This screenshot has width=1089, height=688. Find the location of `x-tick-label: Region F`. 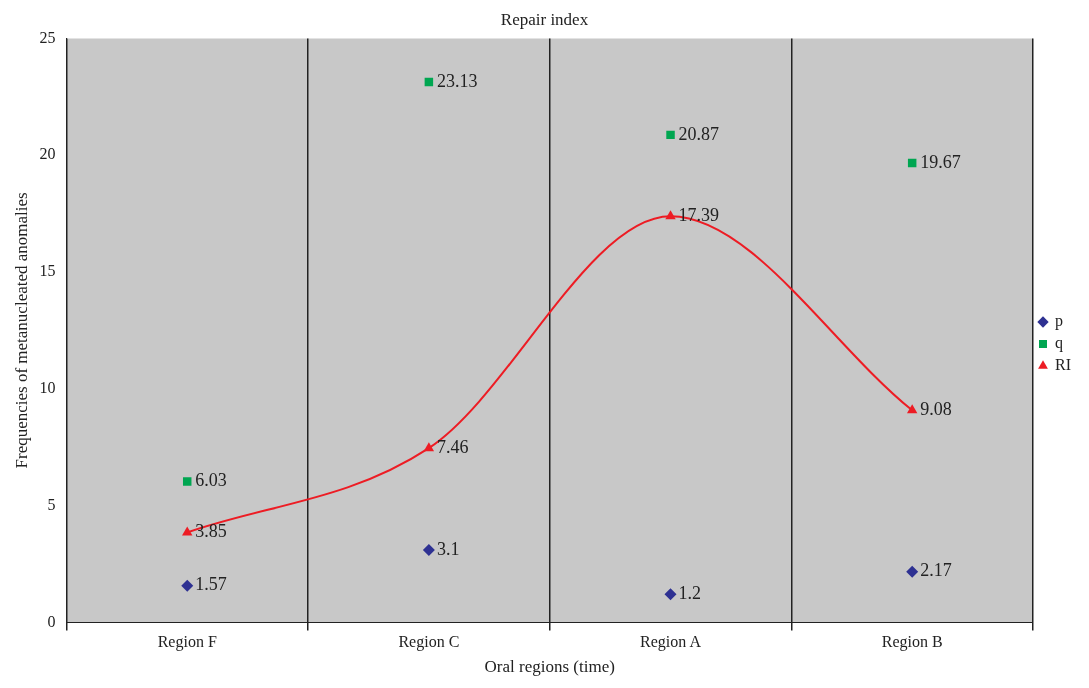

x-tick-label: Region F is located at coordinates (187, 642).